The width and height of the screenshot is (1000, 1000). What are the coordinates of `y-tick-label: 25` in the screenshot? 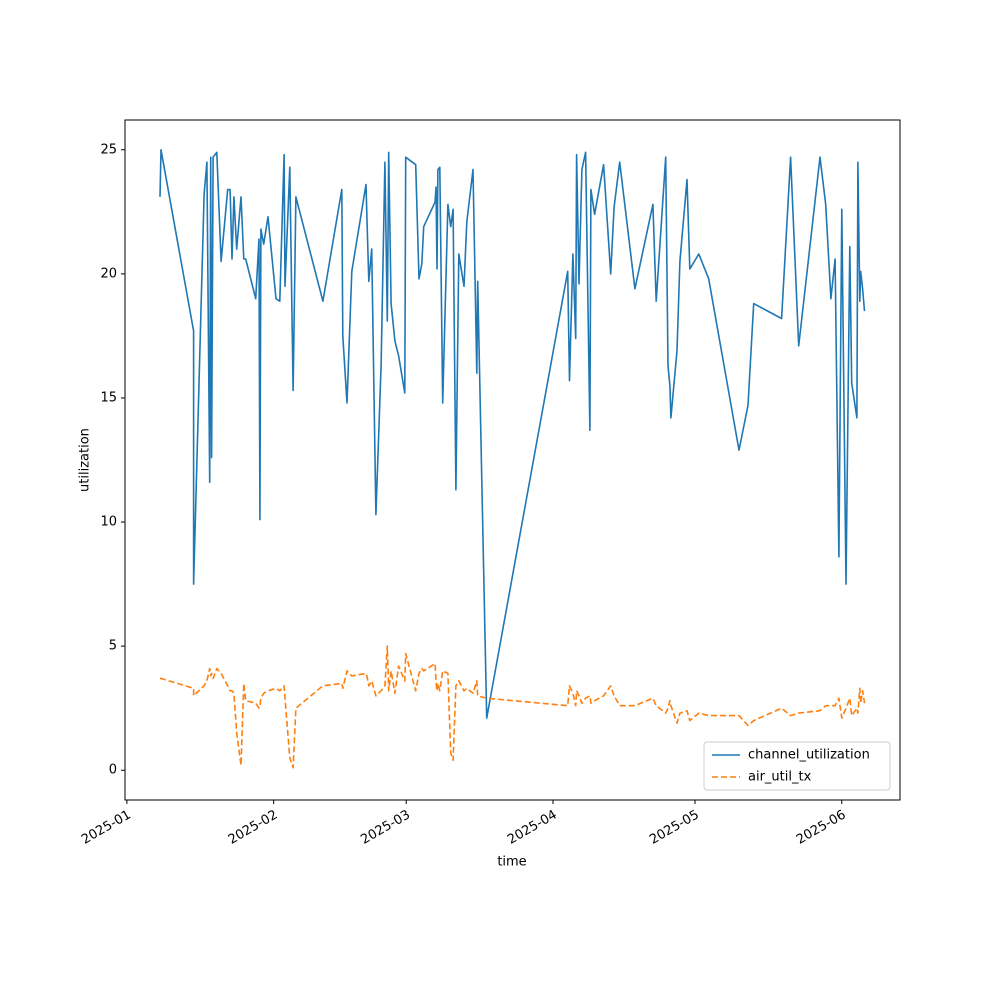 It's located at (108, 149).